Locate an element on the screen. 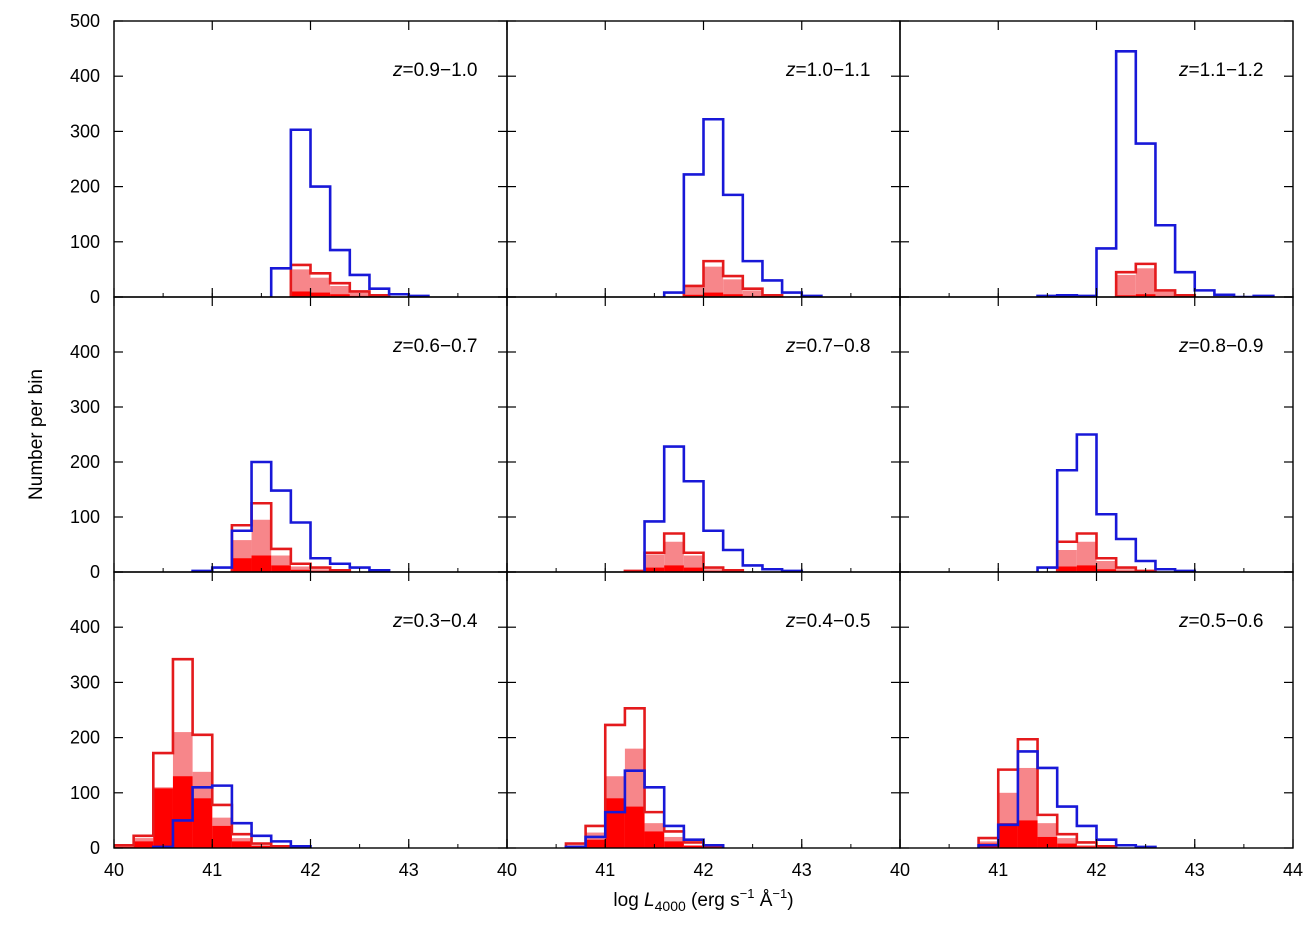 The width and height of the screenshot is (1310, 927). x-tick-label: 44 is located at coordinates (1293, 870).